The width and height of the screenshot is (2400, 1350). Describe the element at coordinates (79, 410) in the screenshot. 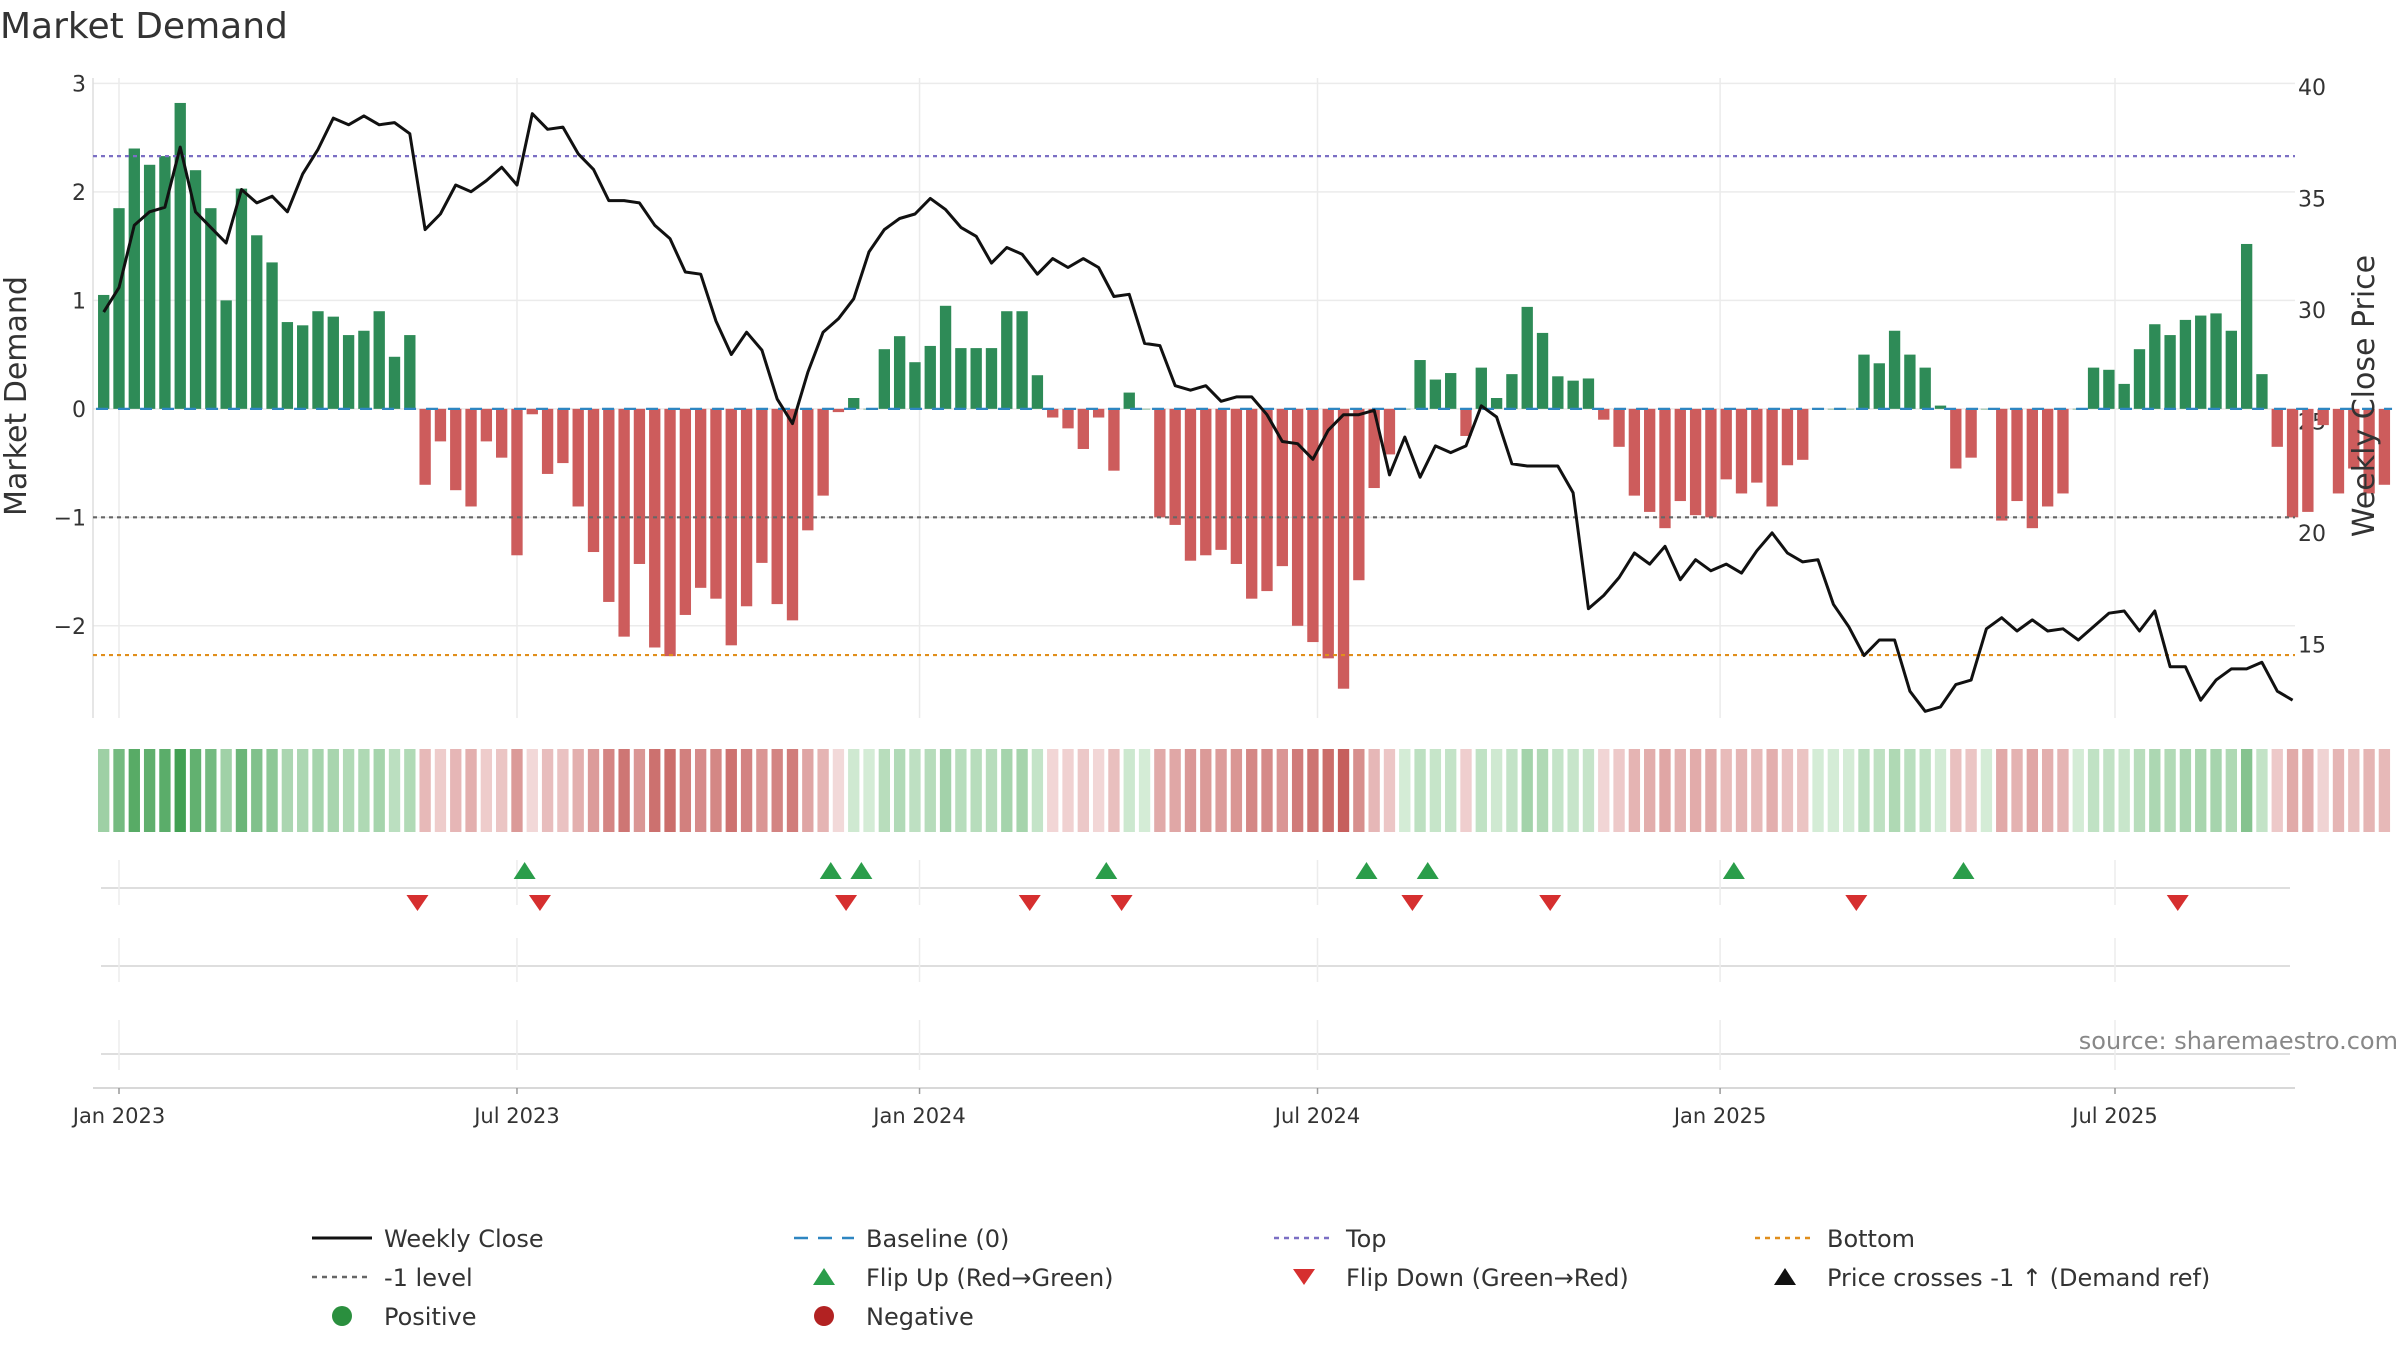

I see `y-tick-label: 0` at that location.